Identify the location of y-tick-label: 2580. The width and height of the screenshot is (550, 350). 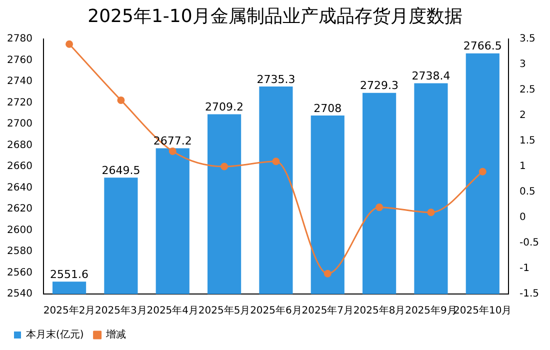
(19, 252).